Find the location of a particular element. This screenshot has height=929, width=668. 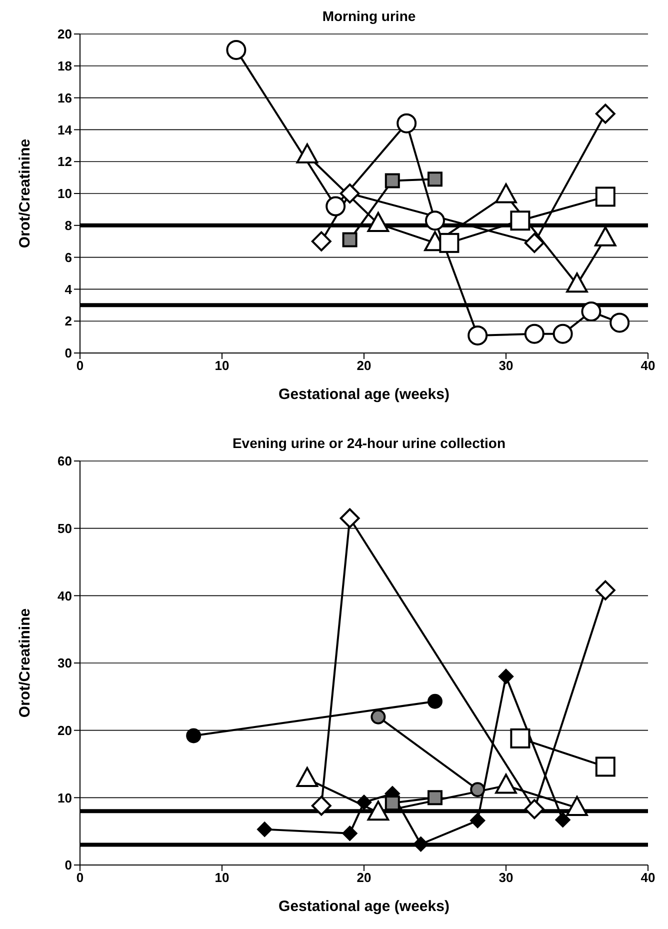

chart-title: Evening urine or 24-hour urine collection is located at coordinates (369, 443).